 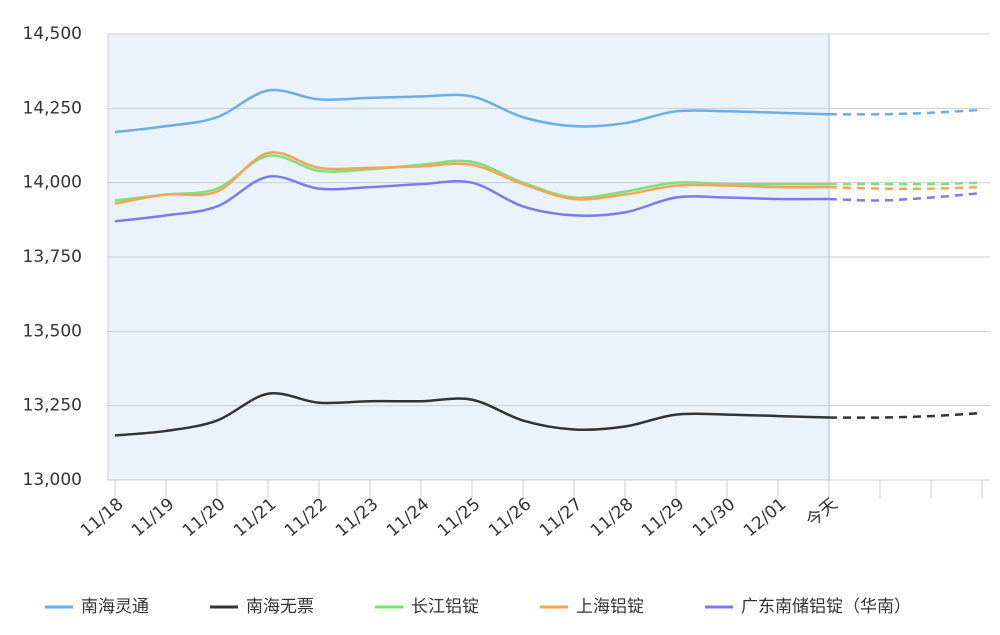 What do you see at coordinates (610, 607) in the screenshot?
I see `legend-label: 上海铝锭` at bounding box center [610, 607].